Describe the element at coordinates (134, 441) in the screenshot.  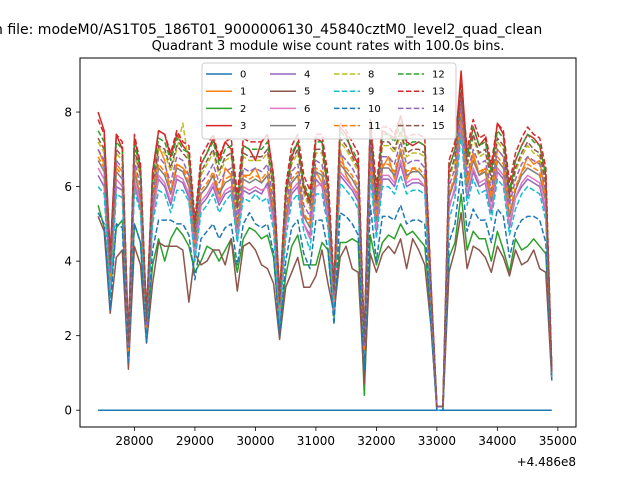
I see `x-tick-label: 28000` at that location.